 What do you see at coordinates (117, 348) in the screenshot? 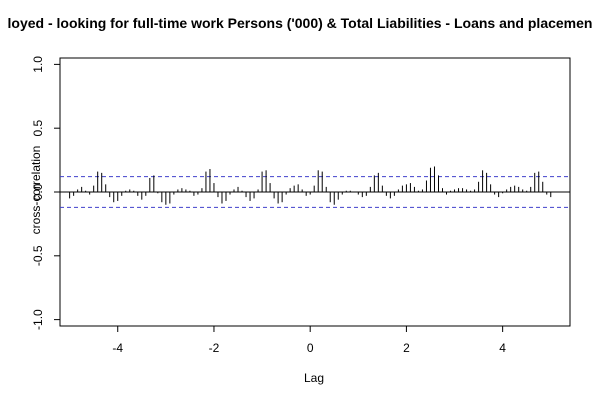
I see `x-tick-label: -4` at bounding box center [117, 348].